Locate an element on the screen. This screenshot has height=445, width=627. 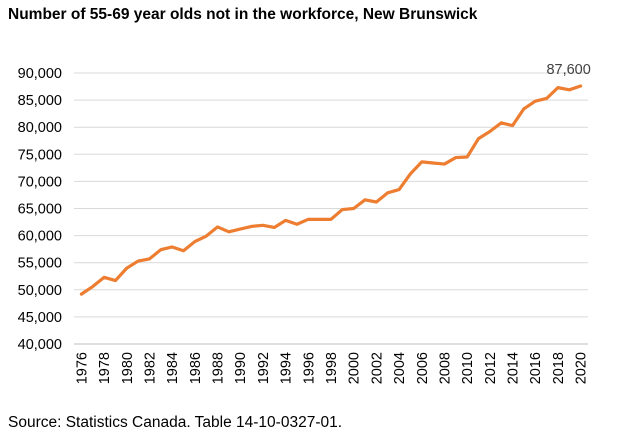
y-tick-label: 70,000 is located at coordinates (40, 182).